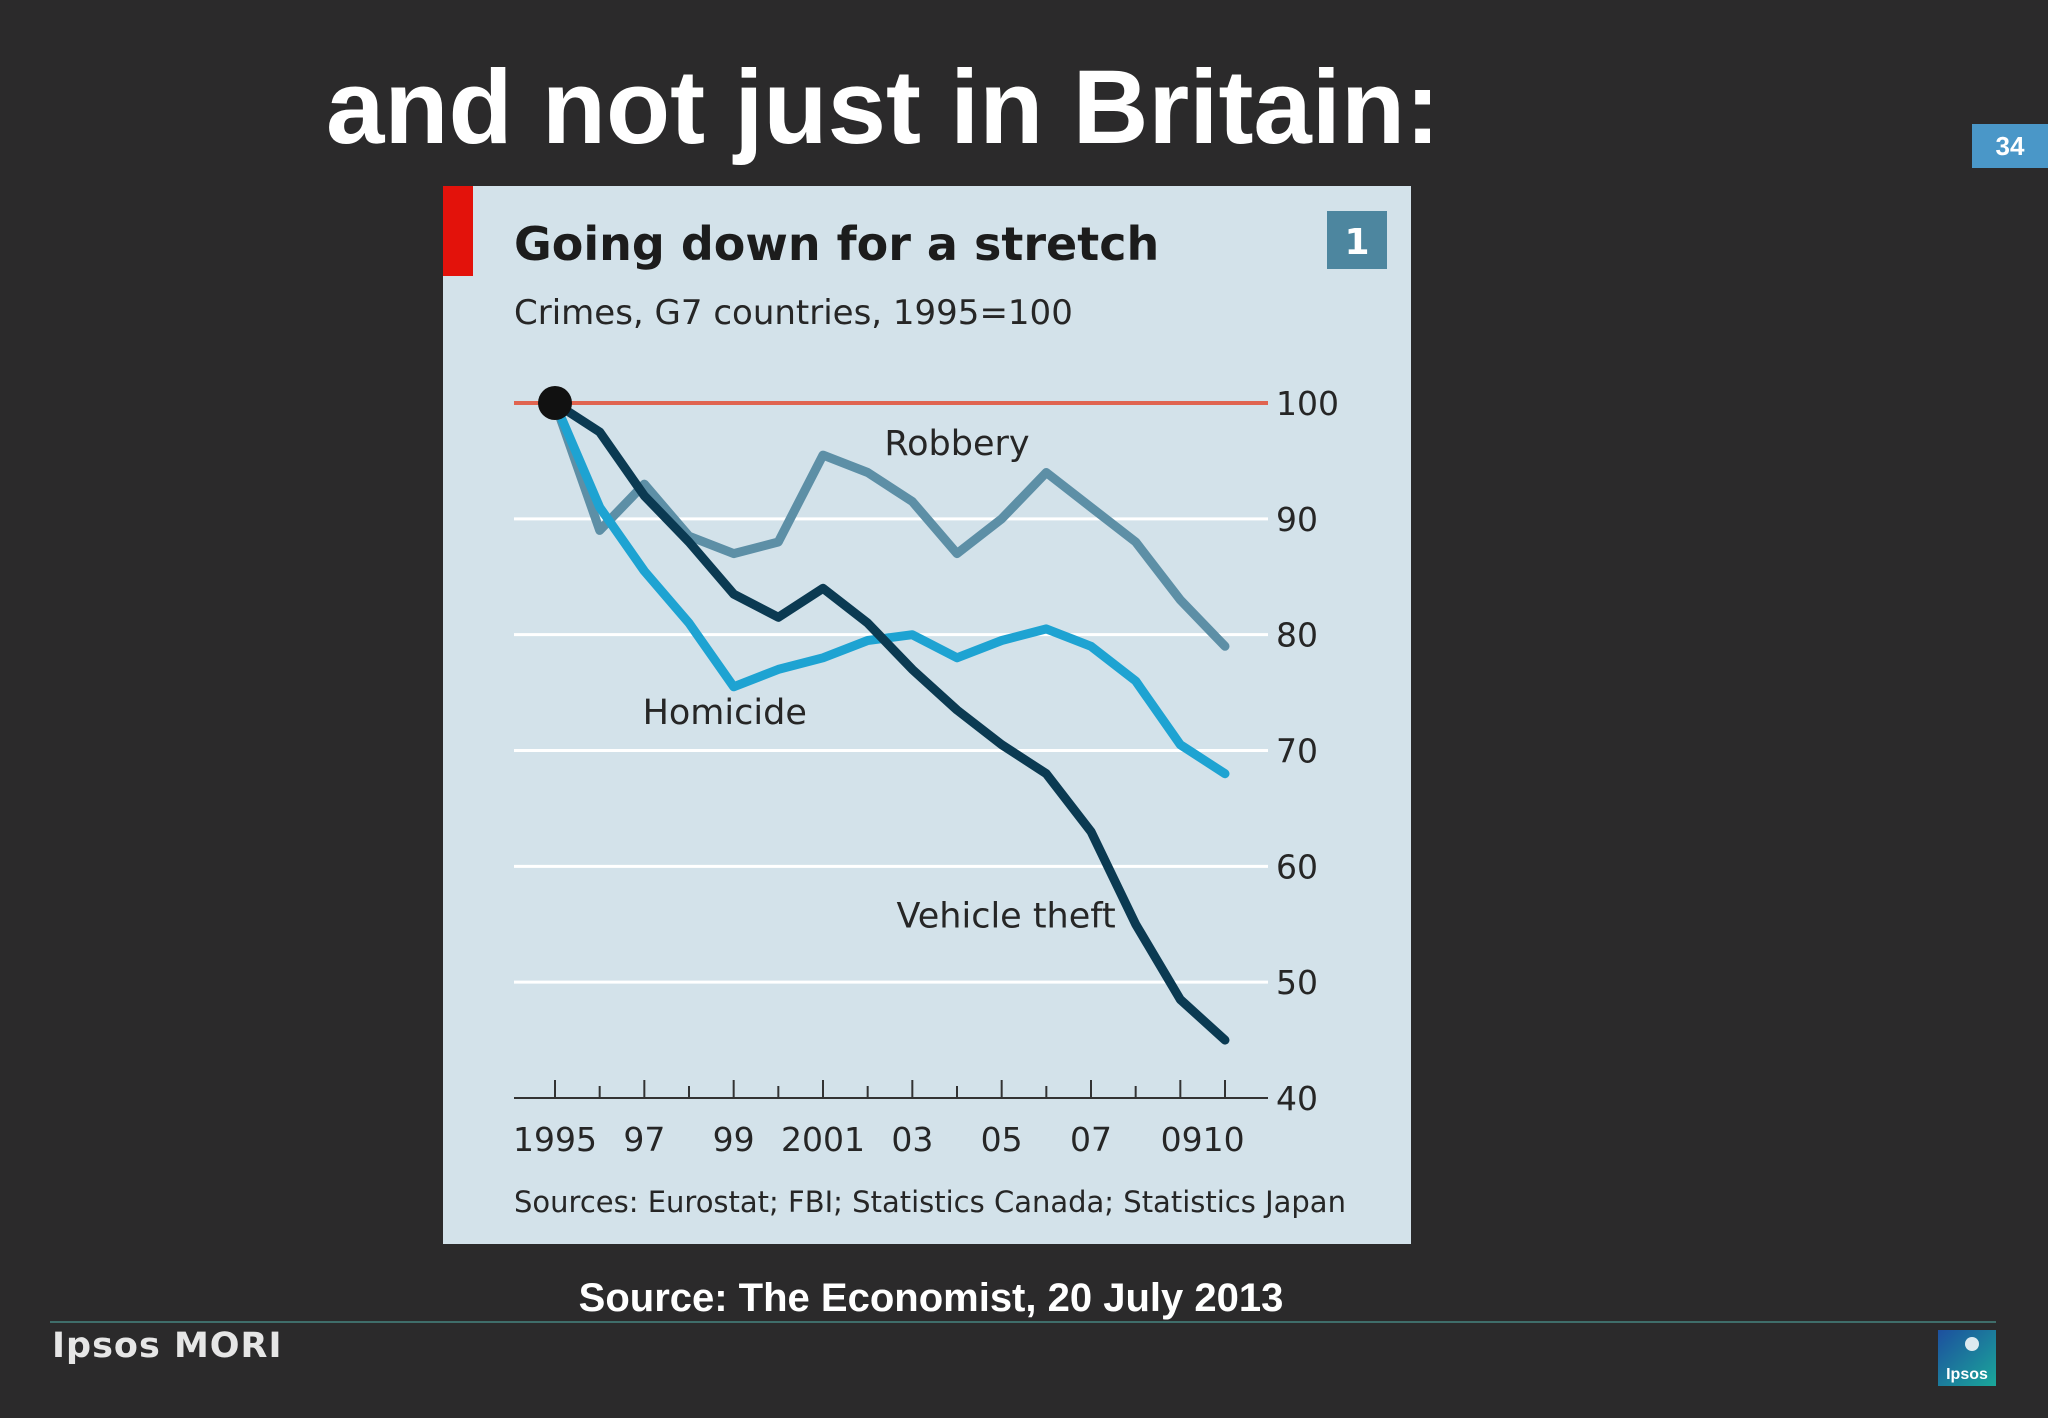 This screenshot has height=1418, width=2048. Describe the element at coordinates (734, 1139) in the screenshot. I see `x-tick-label-99: 99` at that location.